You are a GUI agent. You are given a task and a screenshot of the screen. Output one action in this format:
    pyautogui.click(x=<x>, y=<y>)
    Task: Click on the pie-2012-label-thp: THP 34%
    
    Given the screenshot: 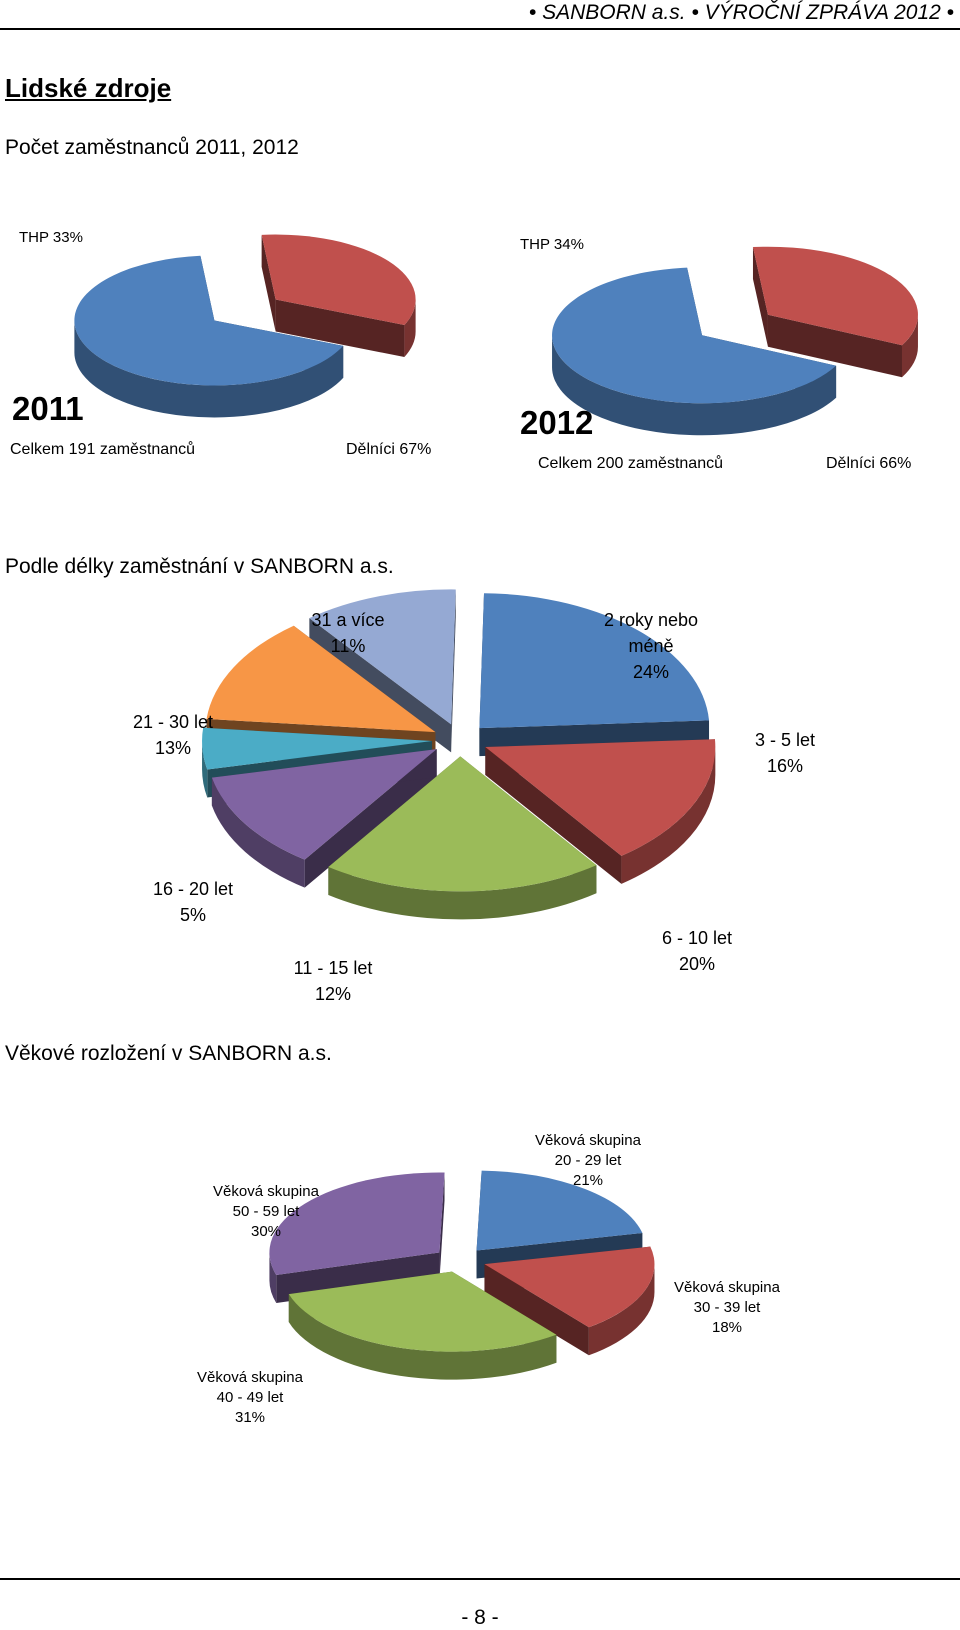 What is the action you would take?
    pyautogui.click(x=552, y=244)
    